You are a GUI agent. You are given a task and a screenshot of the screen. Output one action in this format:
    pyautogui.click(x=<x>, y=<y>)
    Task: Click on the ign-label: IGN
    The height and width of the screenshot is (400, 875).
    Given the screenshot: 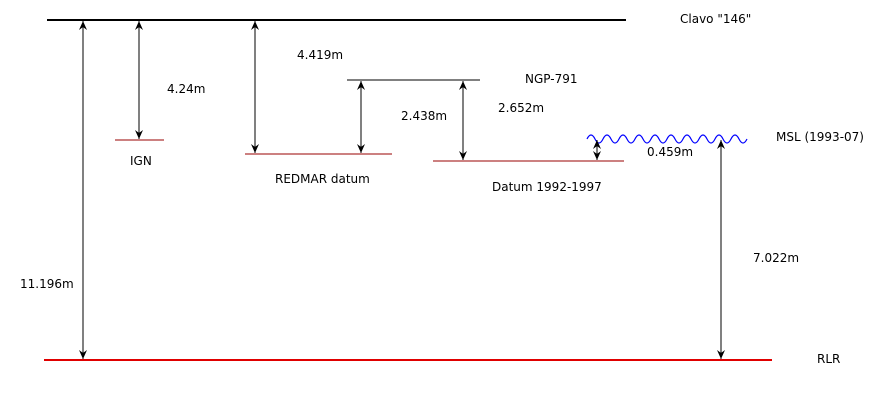 What is the action you would take?
    pyautogui.click(x=141, y=161)
    